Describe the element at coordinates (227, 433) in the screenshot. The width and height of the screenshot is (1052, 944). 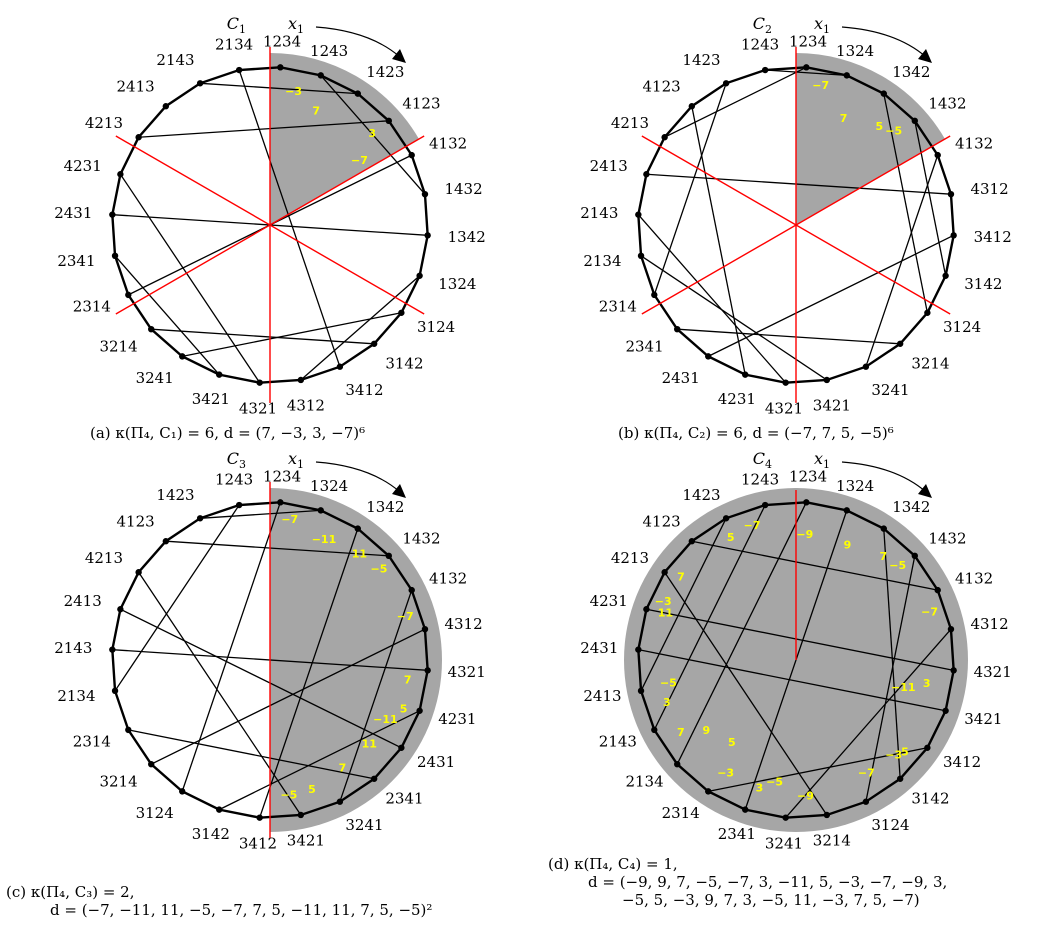
I see `caption-a: (a) κ(Π₄, C₁) = 6, d = (7, −3, 3, −7)⁶` at that location.